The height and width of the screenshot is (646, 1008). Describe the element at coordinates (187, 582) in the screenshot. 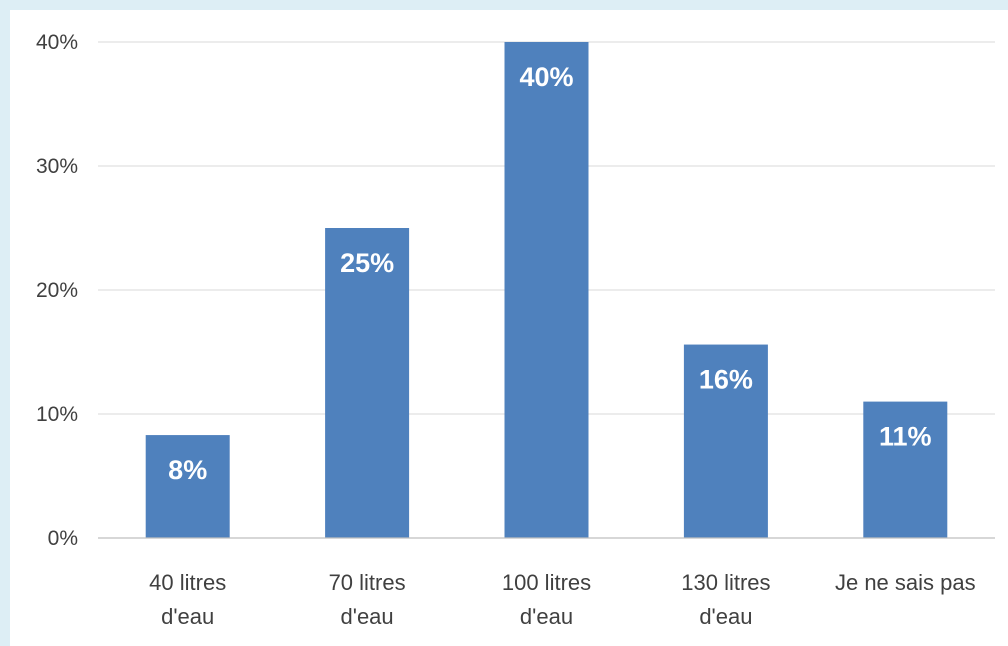

I see `x-category-label: 40 litres` at that location.